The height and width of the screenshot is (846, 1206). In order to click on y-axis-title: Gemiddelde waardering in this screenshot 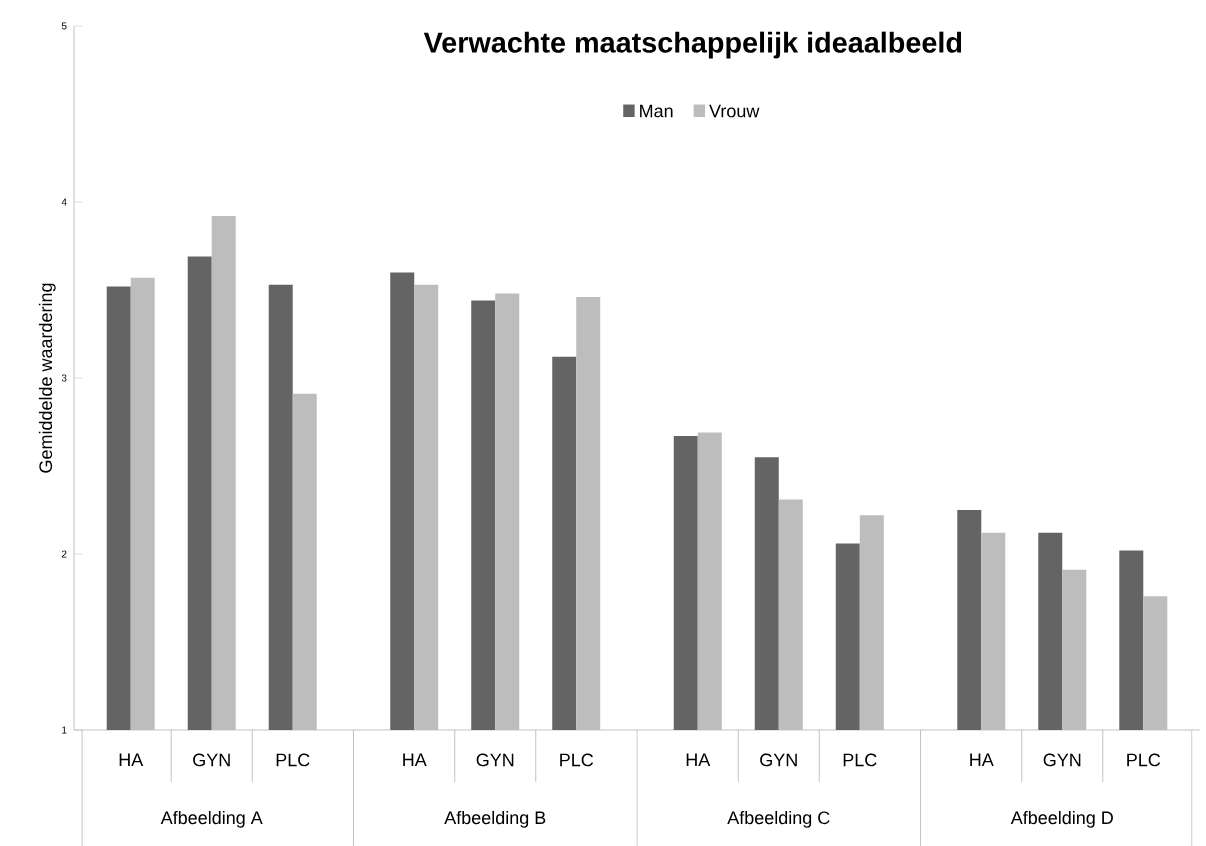, I will do `click(47, 378)`.